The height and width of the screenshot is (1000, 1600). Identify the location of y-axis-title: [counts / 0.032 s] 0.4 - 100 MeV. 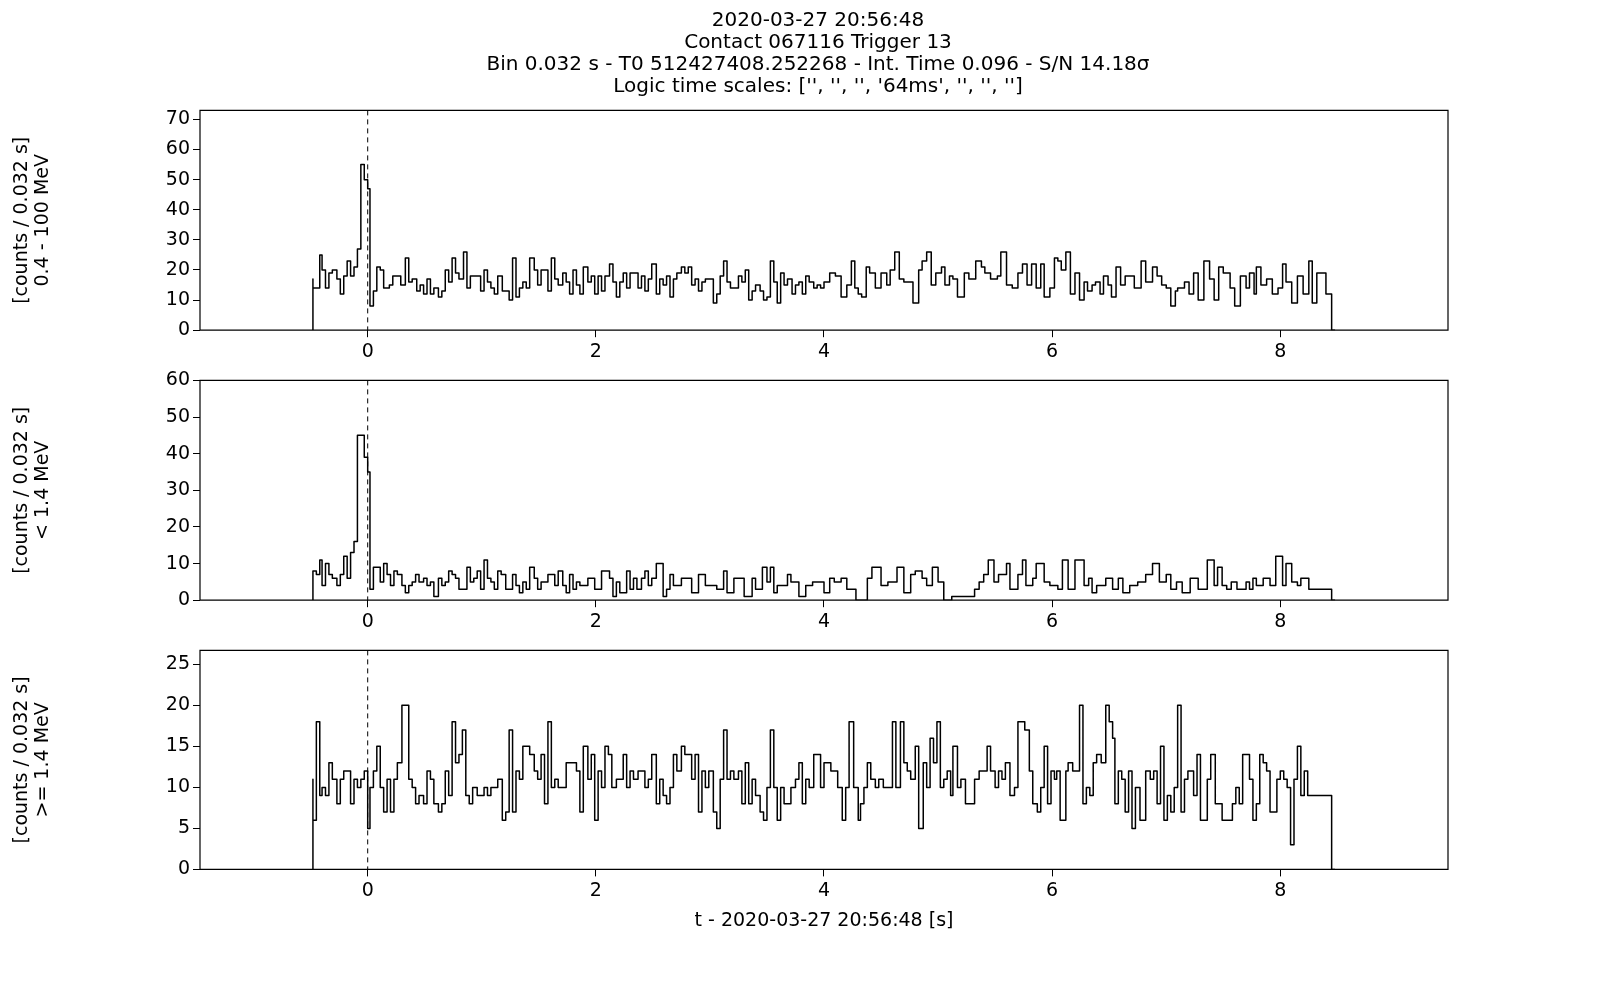
(31, 220).